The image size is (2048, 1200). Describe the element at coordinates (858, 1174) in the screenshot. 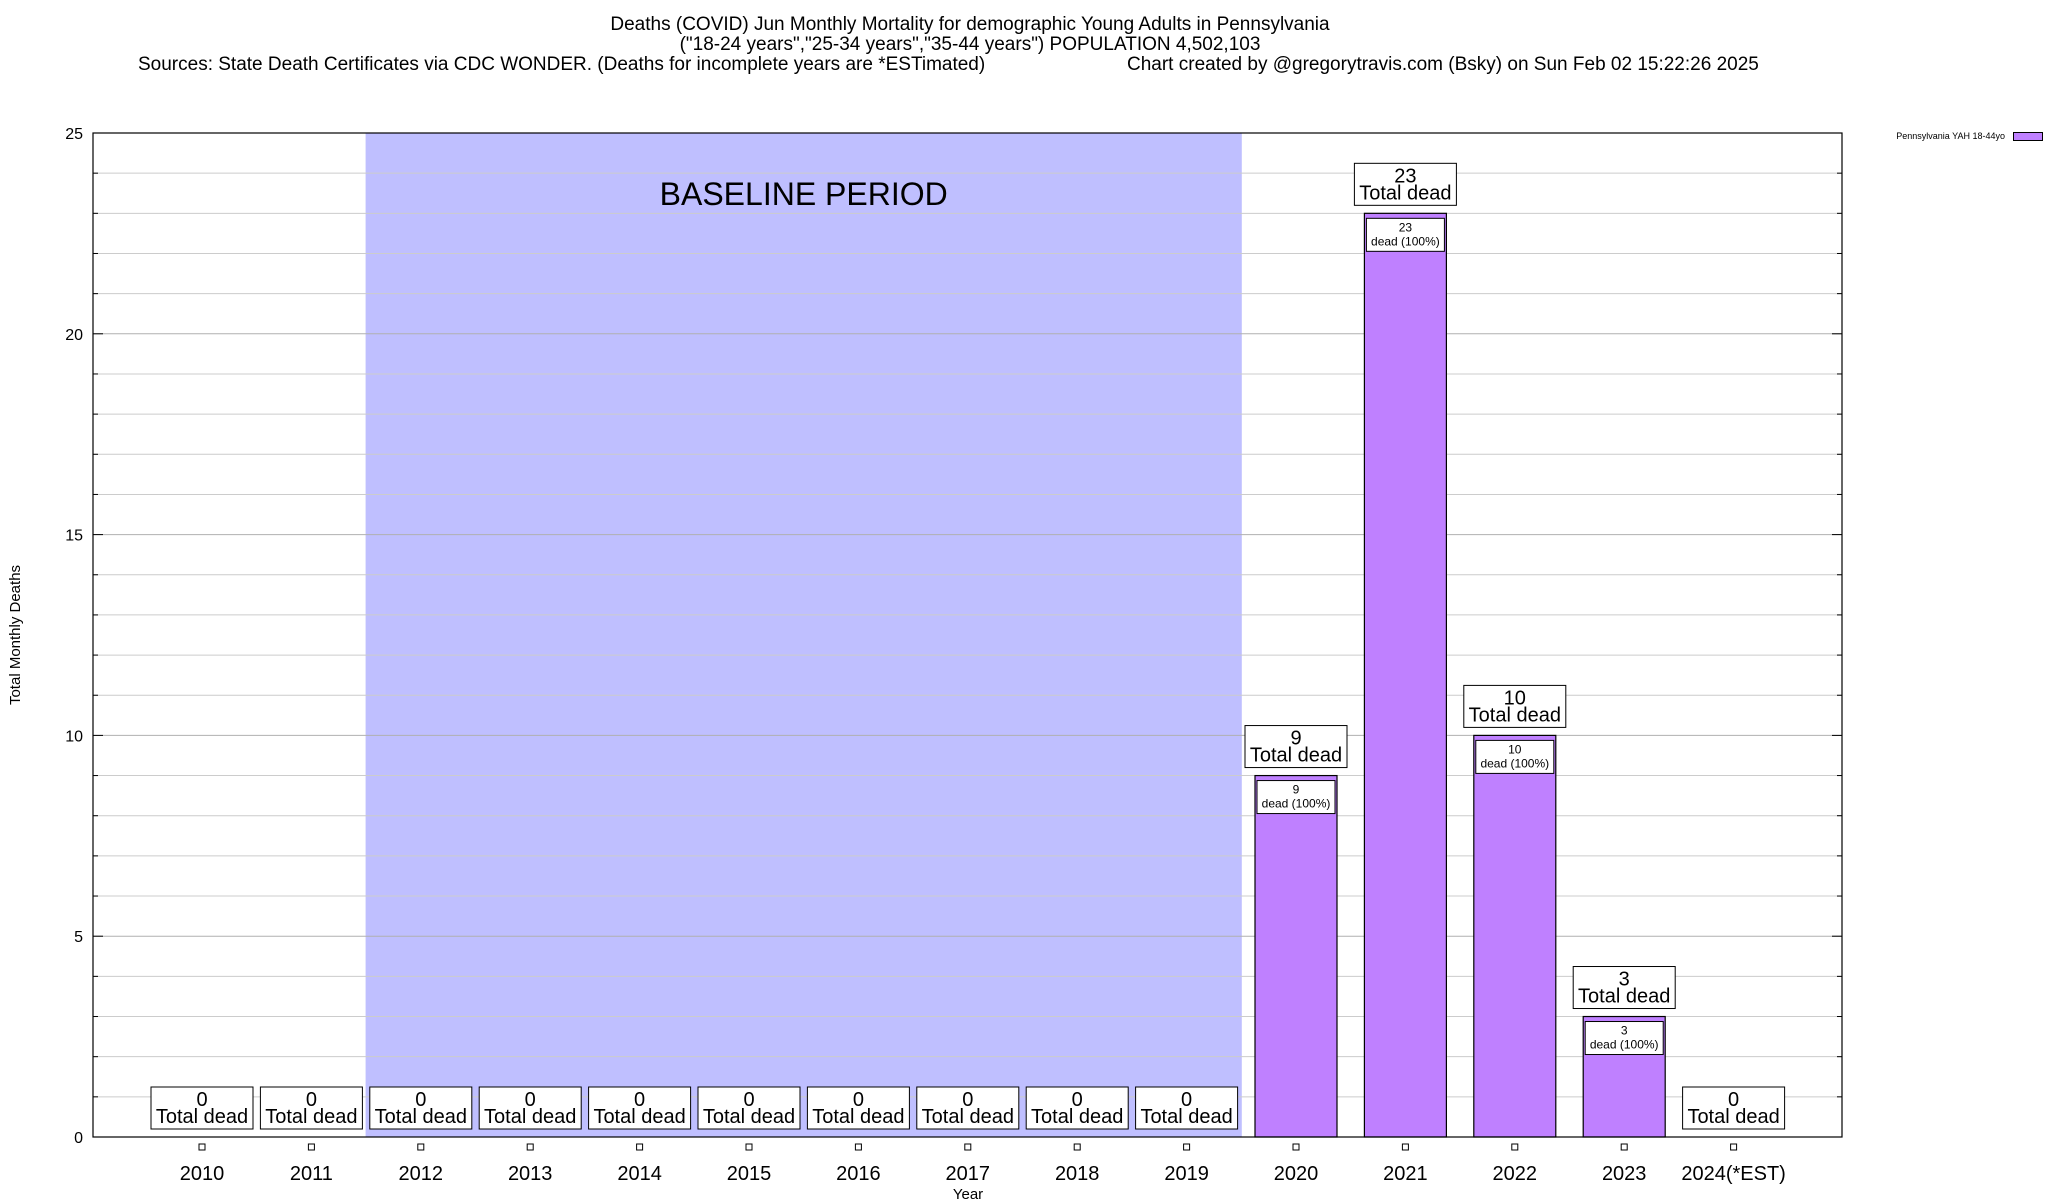

I see `x-tick-label: 2016` at that location.